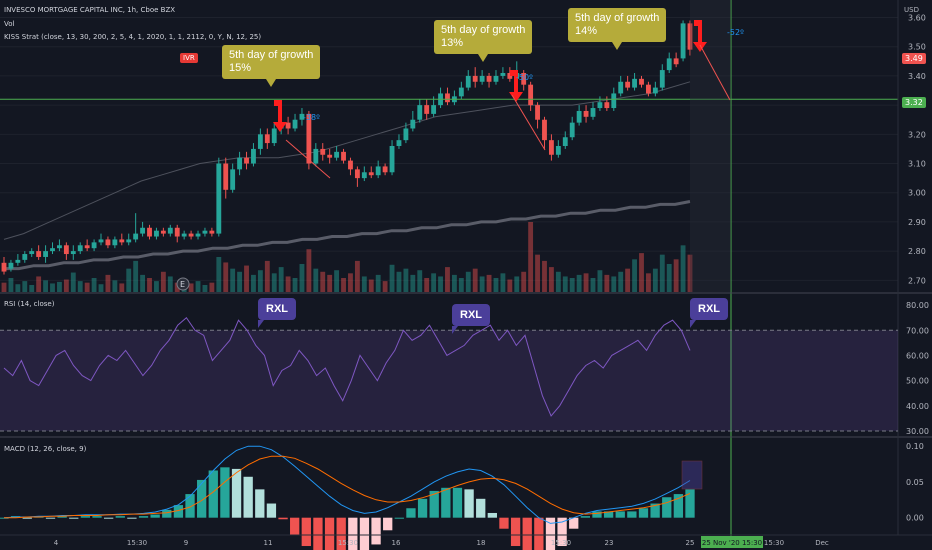  What do you see at coordinates (917, 406) in the screenshot?
I see `rsi-tick-label: 40.00` at bounding box center [917, 406].